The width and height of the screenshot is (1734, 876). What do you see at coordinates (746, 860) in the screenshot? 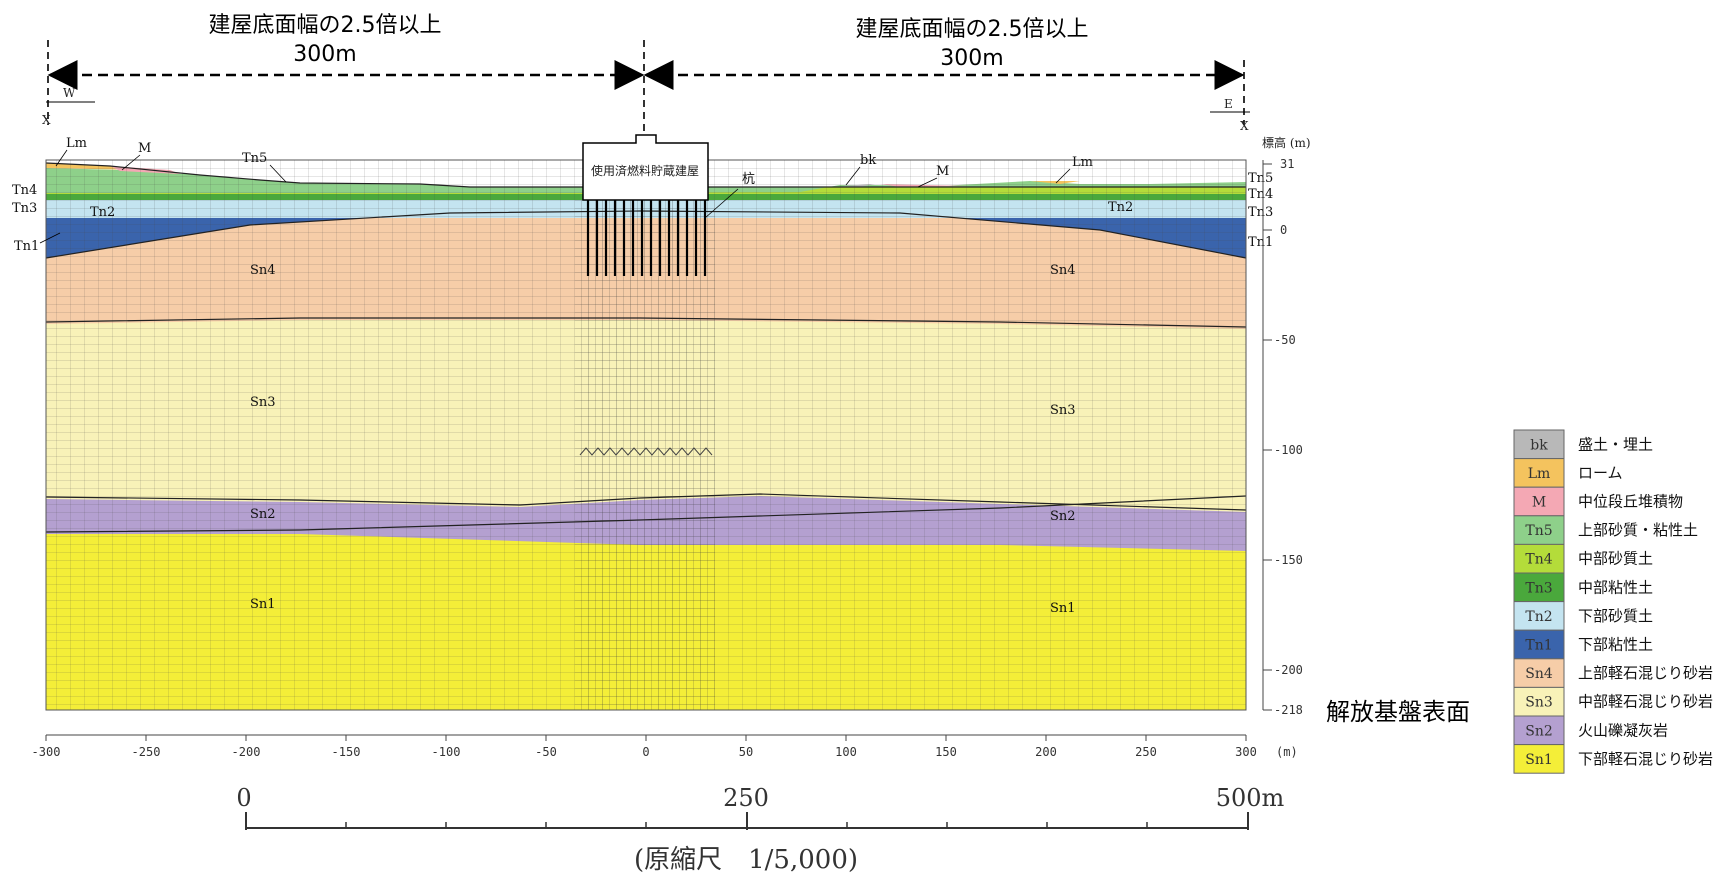
I see `scale-note: (原縮尺 1/5,000)` at bounding box center [746, 860].